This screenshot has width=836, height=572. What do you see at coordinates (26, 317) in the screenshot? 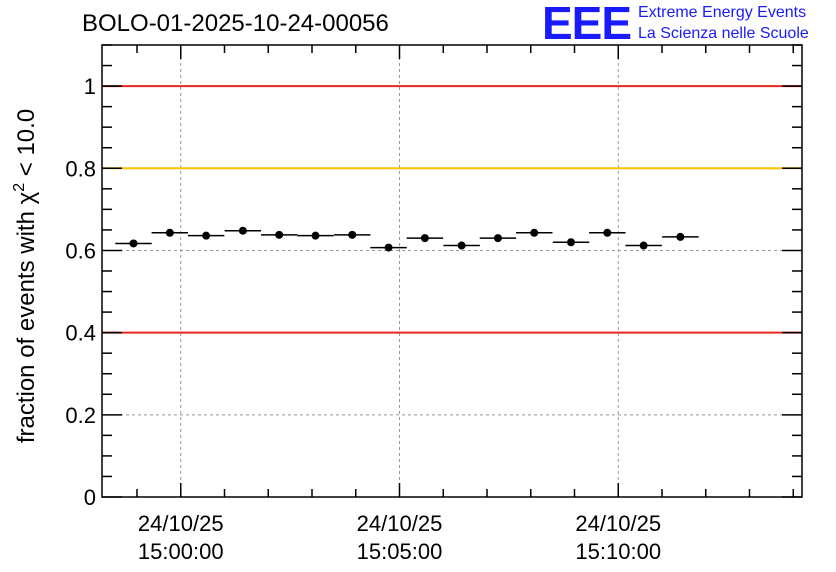
I see `y-axis-label-main: fraction of events with χ` at bounding box center [26, 317].